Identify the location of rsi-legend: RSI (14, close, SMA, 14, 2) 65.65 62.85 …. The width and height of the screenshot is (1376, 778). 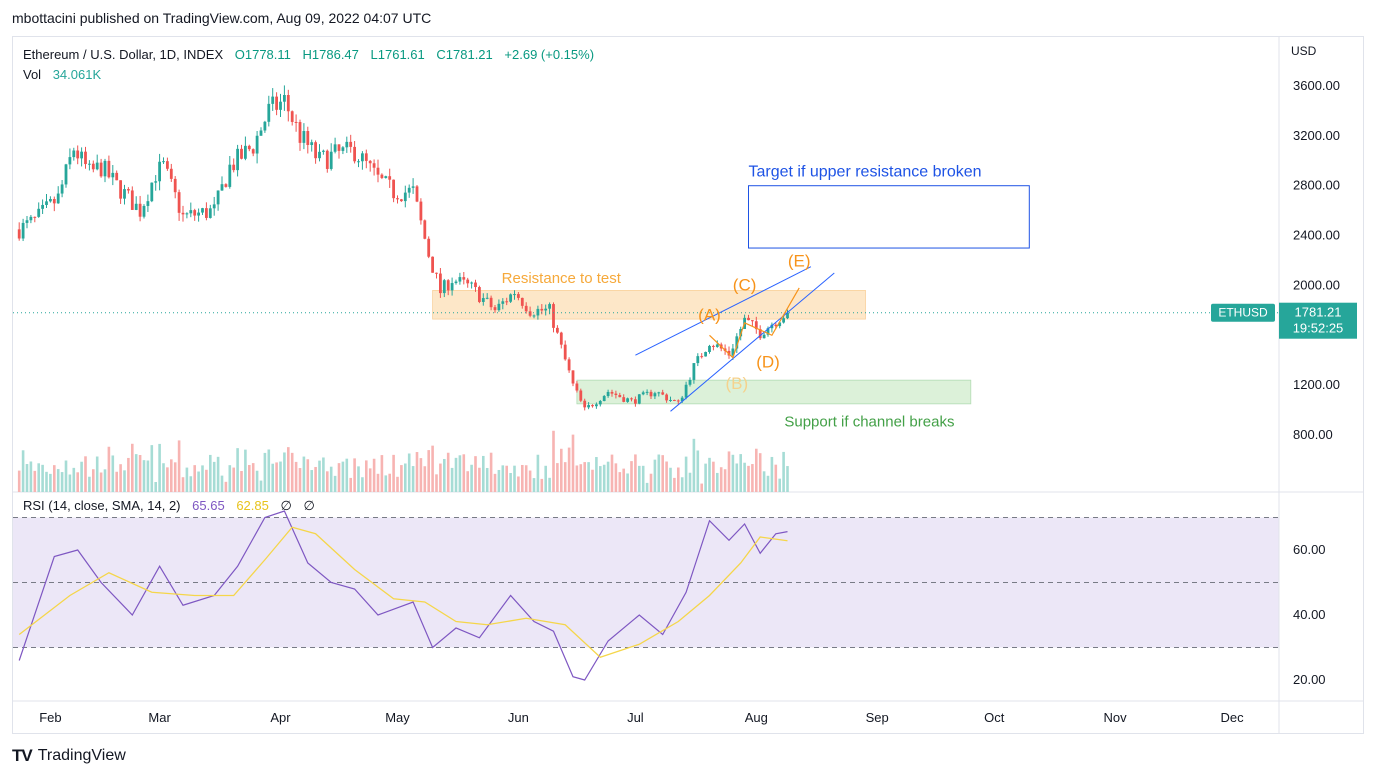
(173, 506).